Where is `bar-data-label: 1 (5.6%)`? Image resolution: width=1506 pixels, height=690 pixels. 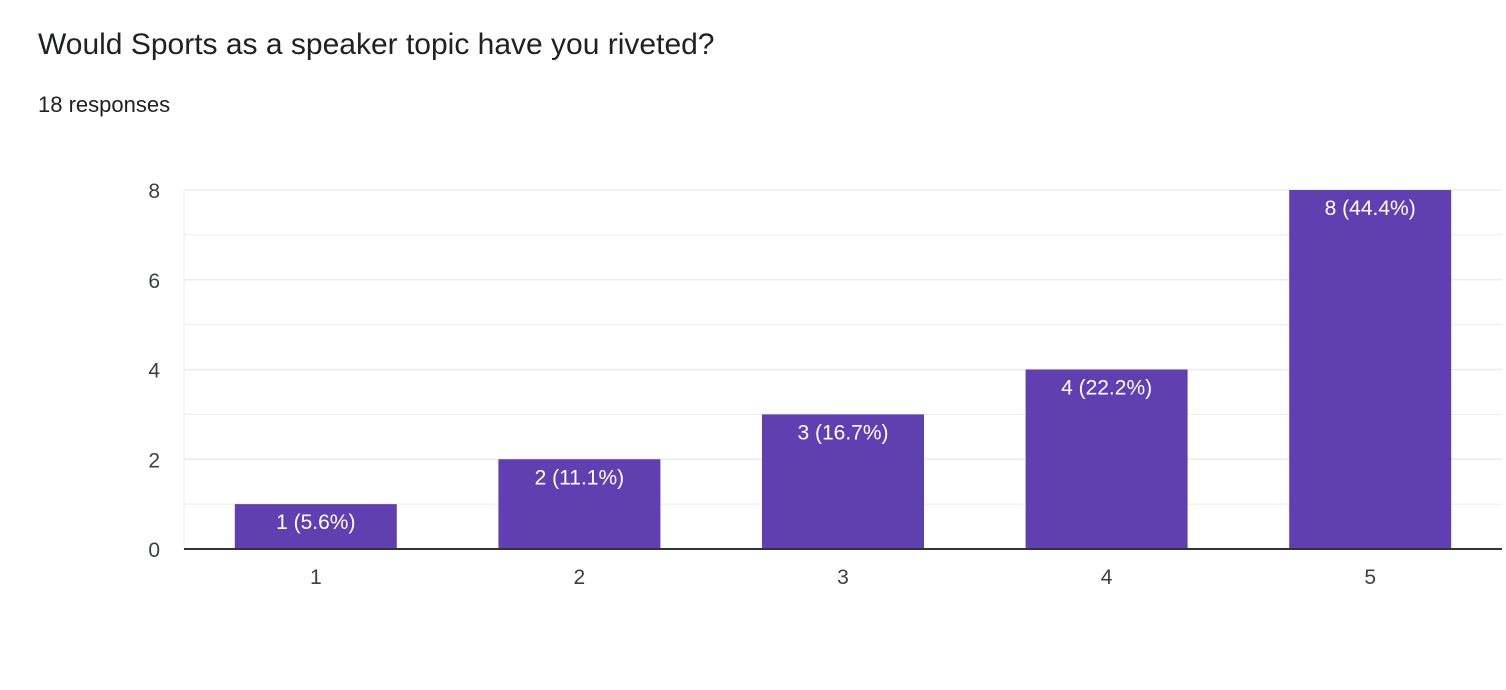 bar-data-label: 1 (5.6%) is located at coordinates (315, 522).